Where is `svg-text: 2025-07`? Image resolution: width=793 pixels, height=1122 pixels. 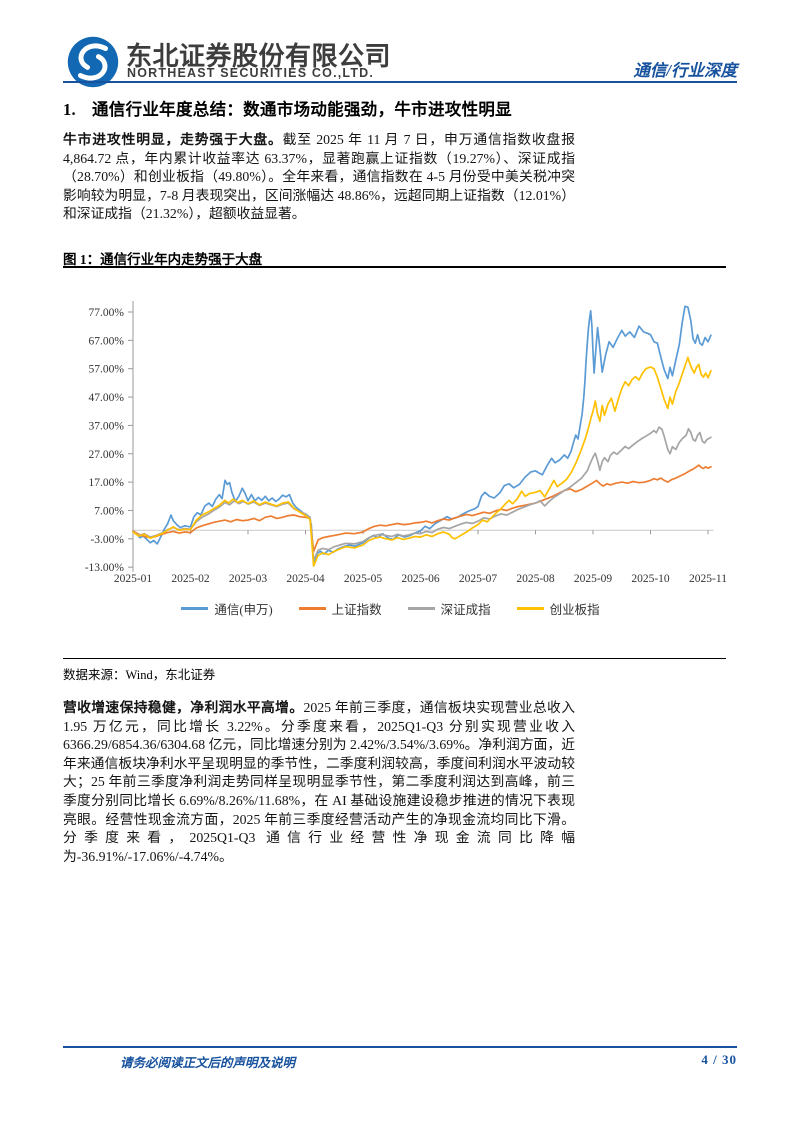
svg-text: 2025-07 is located at coordinates (478, 579).